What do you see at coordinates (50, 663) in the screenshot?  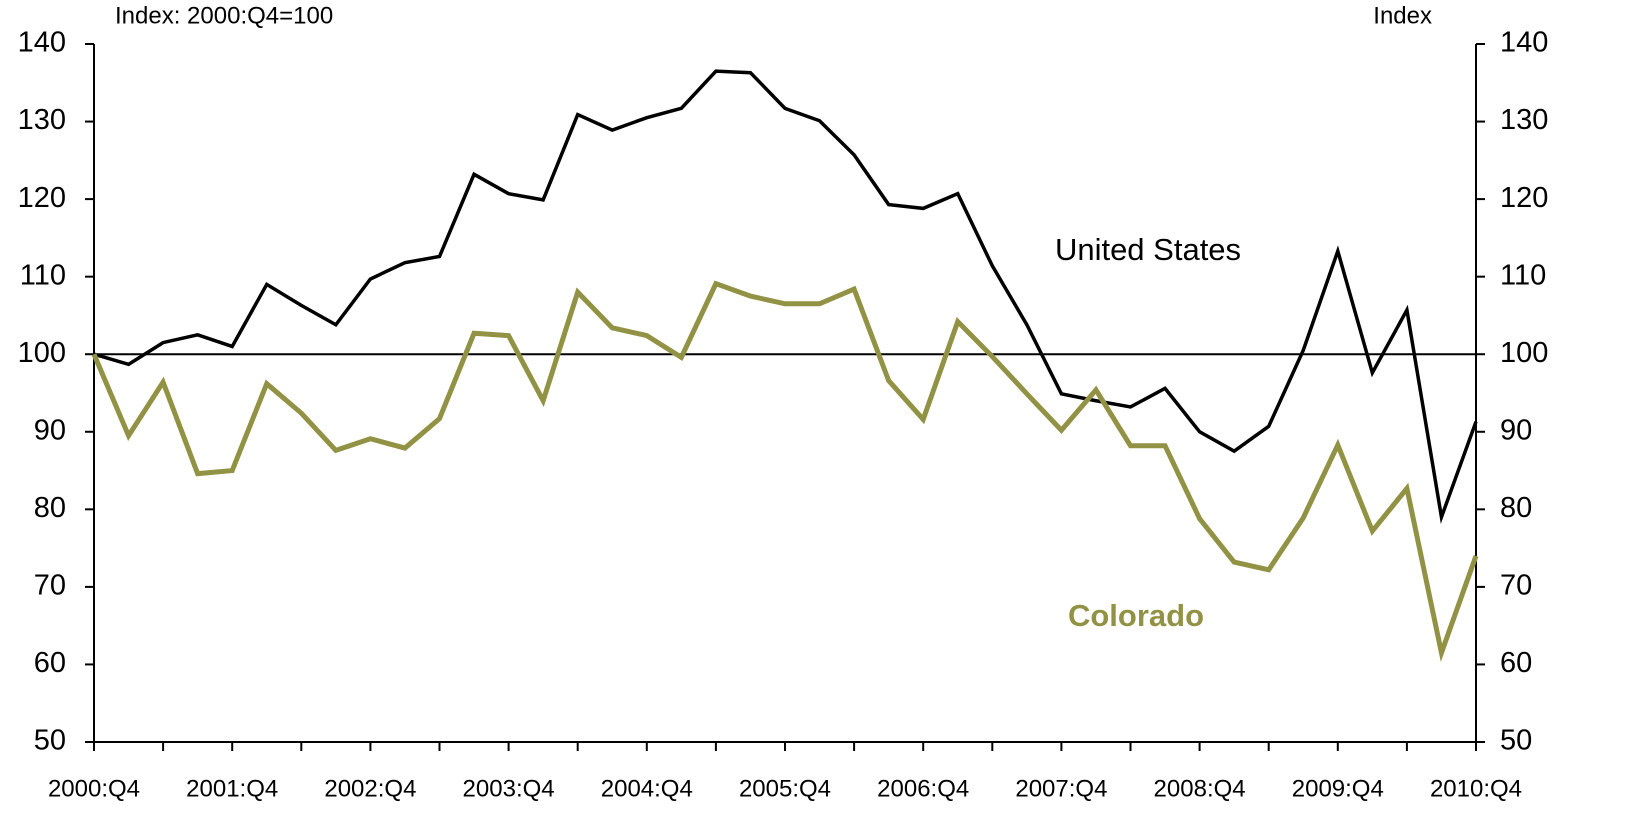 I see `y-tick-label: 60` at bounding box center [50, 663].